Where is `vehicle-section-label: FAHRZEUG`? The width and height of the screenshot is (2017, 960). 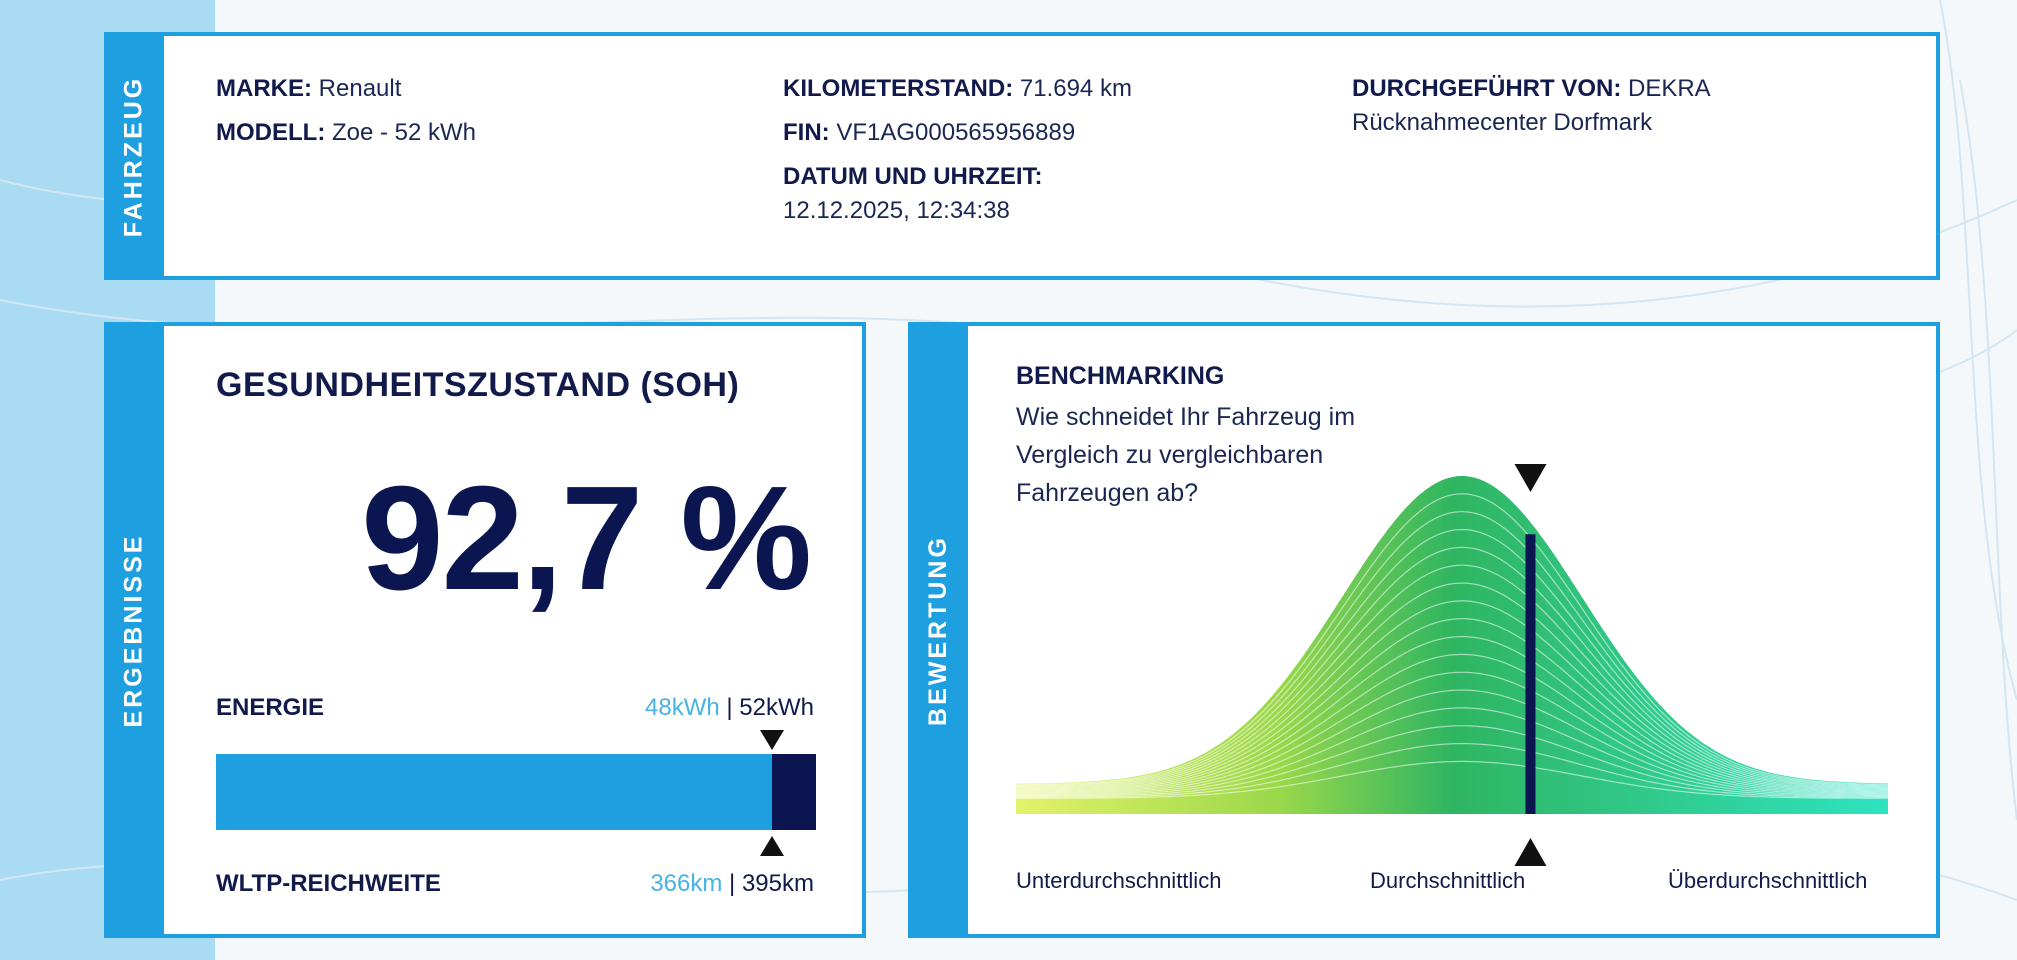
vehicle-section-label: FAHRZEUG is located at coordinates (134, 156).